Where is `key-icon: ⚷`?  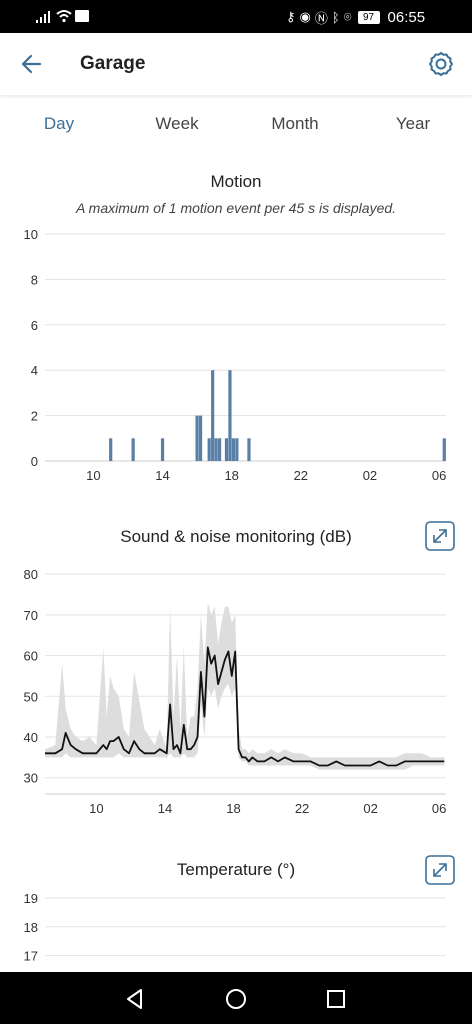 key-icon: ⚷ is located at coordinates (291, 16).